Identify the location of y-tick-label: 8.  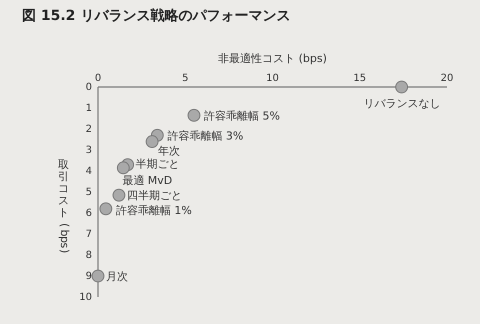
(89, 256).